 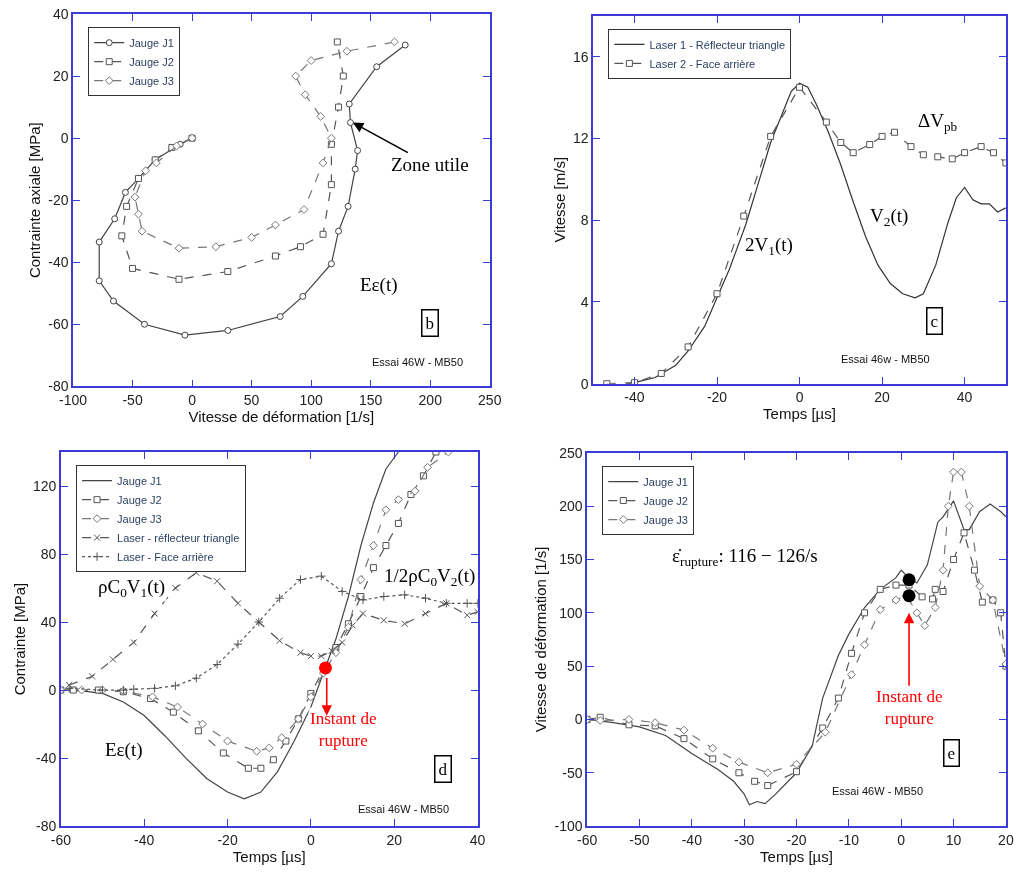 I want to click on annotation: Essai 46w - MB50, so click(x=885, y=359).